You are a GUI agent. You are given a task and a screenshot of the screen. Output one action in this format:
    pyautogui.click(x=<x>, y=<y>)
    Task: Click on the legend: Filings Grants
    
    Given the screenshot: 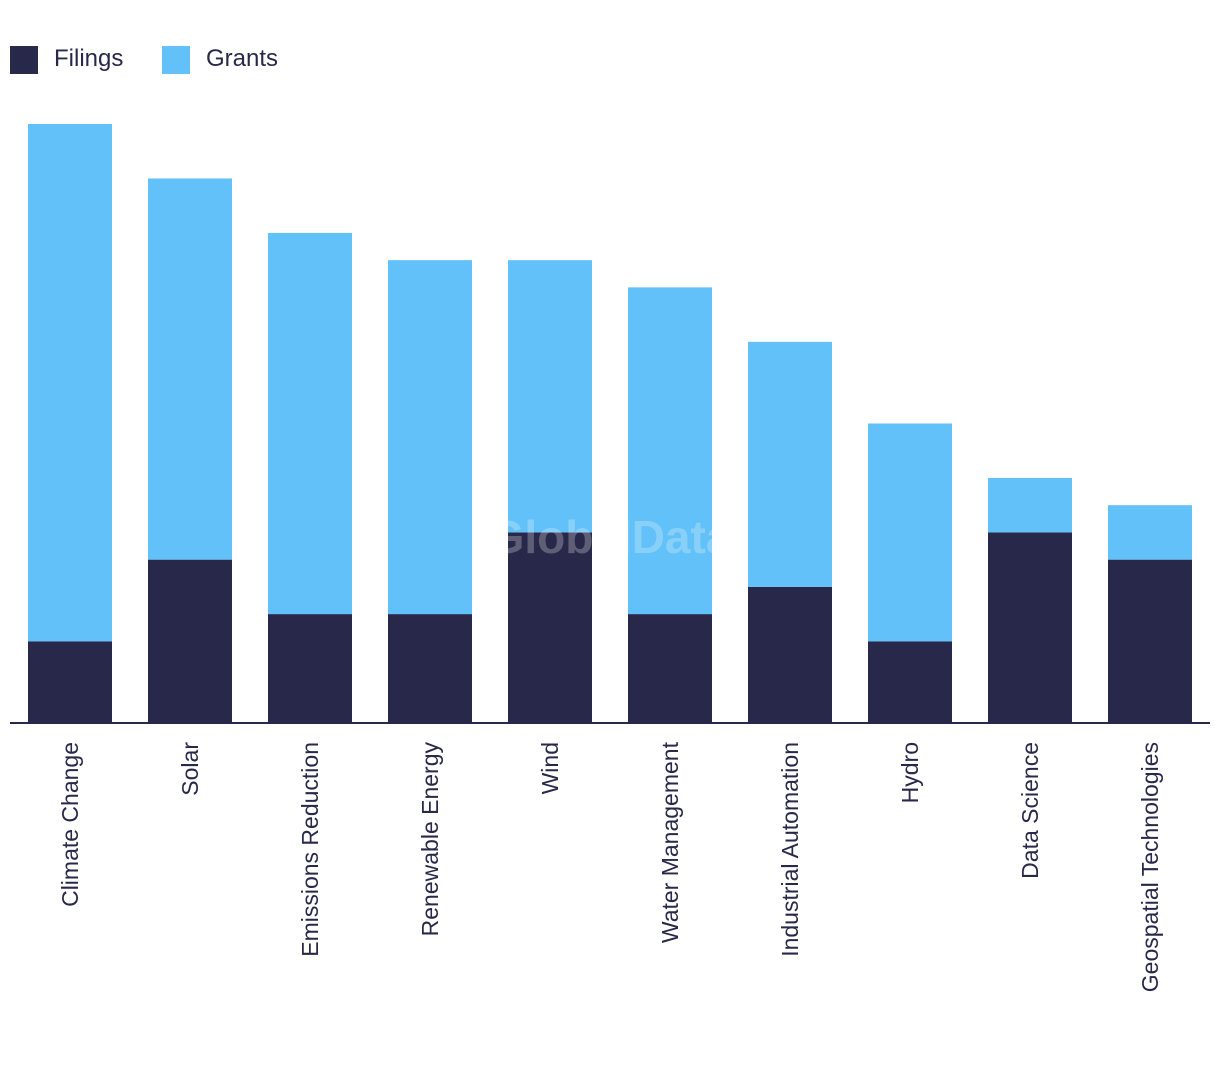 What is the action you would take?
    pyautogui.click(x=144, y=59)
    